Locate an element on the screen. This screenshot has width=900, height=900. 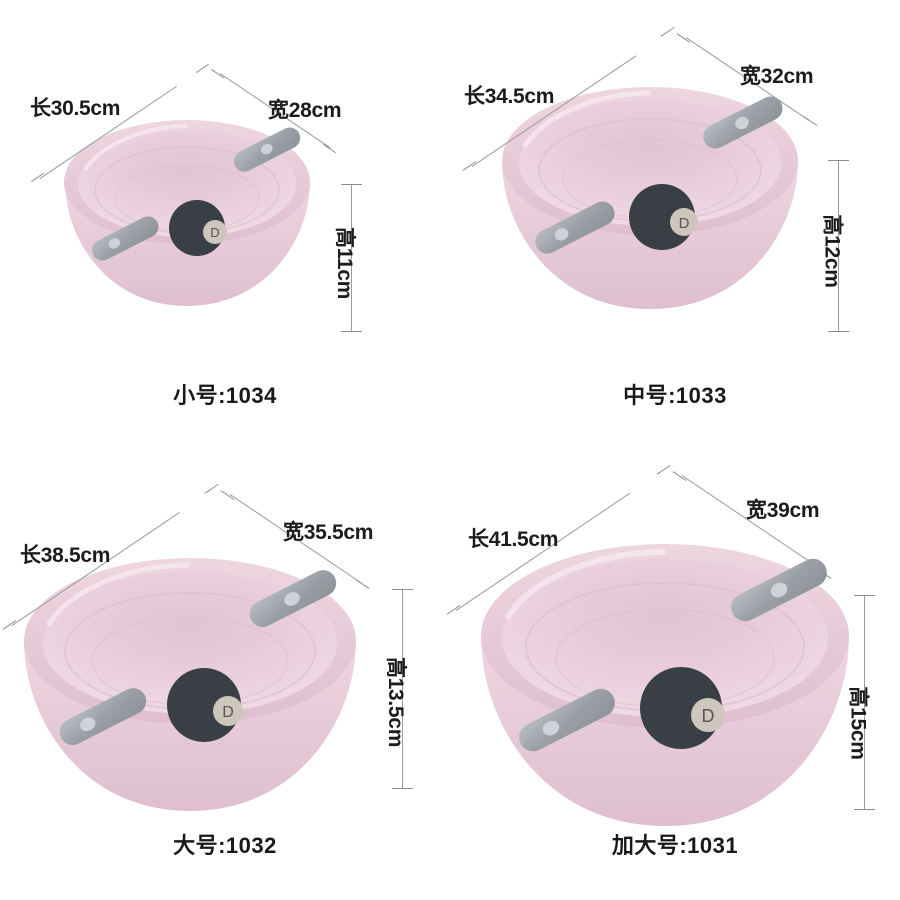
product-sticker-large: D is located at coordinates (205, 705).